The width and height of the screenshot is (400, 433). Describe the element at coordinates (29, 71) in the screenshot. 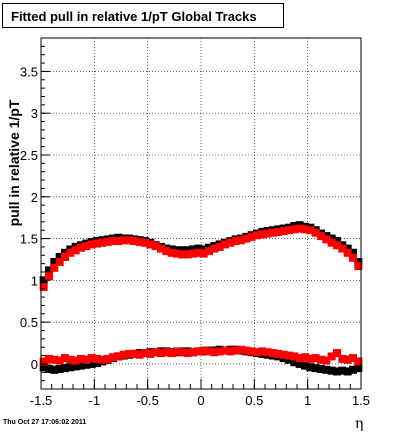

I see `y-tick-label: 3.5` at that location.